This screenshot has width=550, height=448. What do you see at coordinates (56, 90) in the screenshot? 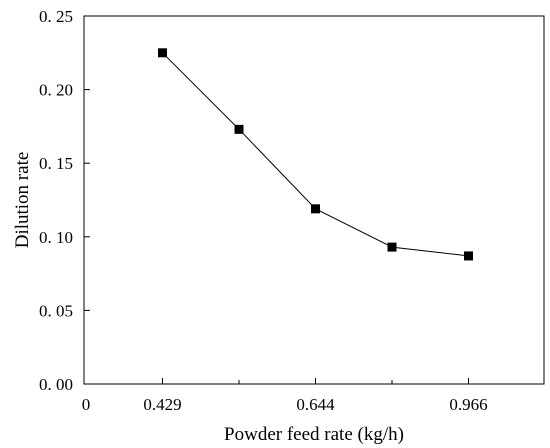
I see `y-tick-label: 0. 20` at bounding box center [56, 90].